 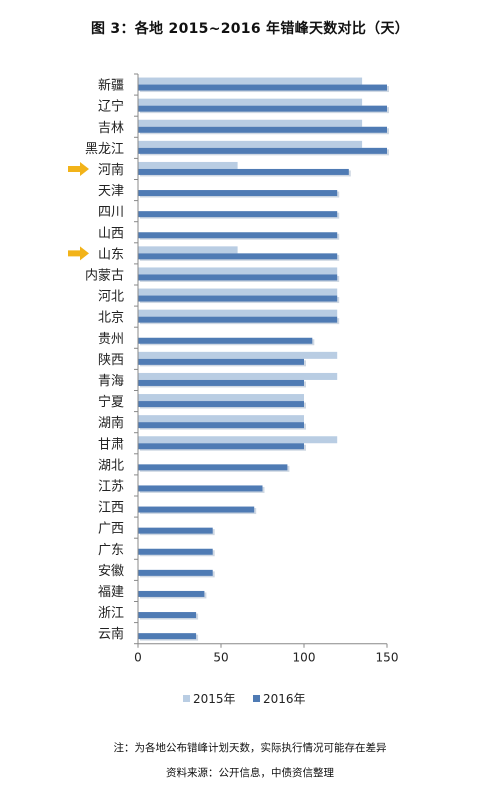 What do you see at coordinates (250, 748) in the screenshot?
I see `chart-note: 注：为各地公布错峰计划天数，实际执行情况可能存在差异` at bounding box center [250, 748].